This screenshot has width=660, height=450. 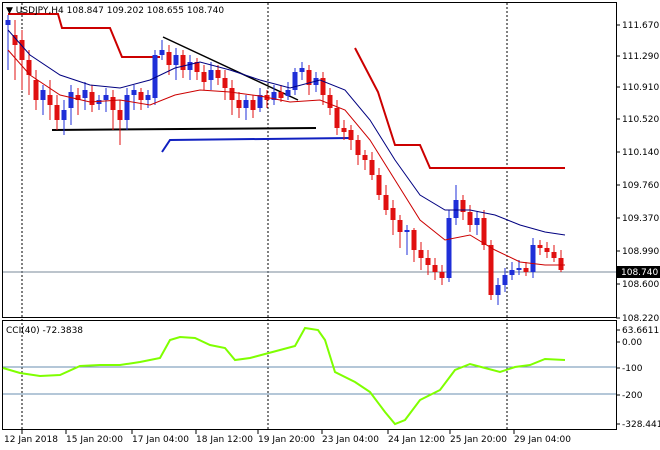 I want to click on time-tick-label: 25 Jan 20:00, so click(x=478, y=440).